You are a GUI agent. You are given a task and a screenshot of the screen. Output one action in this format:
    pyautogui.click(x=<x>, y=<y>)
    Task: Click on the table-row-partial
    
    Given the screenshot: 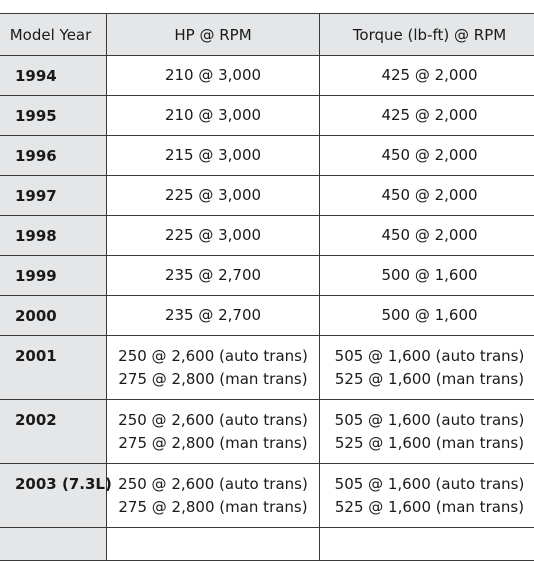 What is the action you would take?
    pyautogui.click(x=267, y=544)
    